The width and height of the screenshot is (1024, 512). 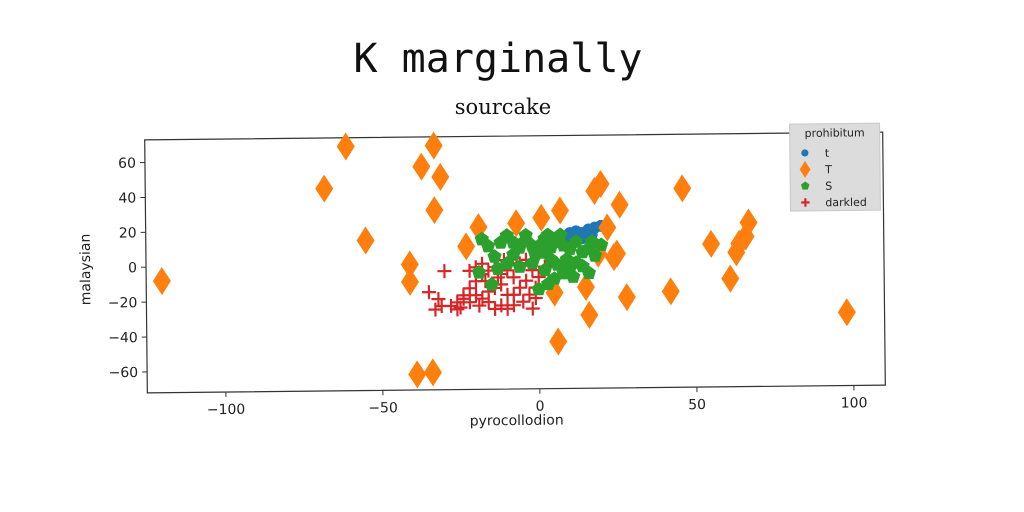 I want to click on x-axis-label: pyrocollodion, so click(x=517, y=420).